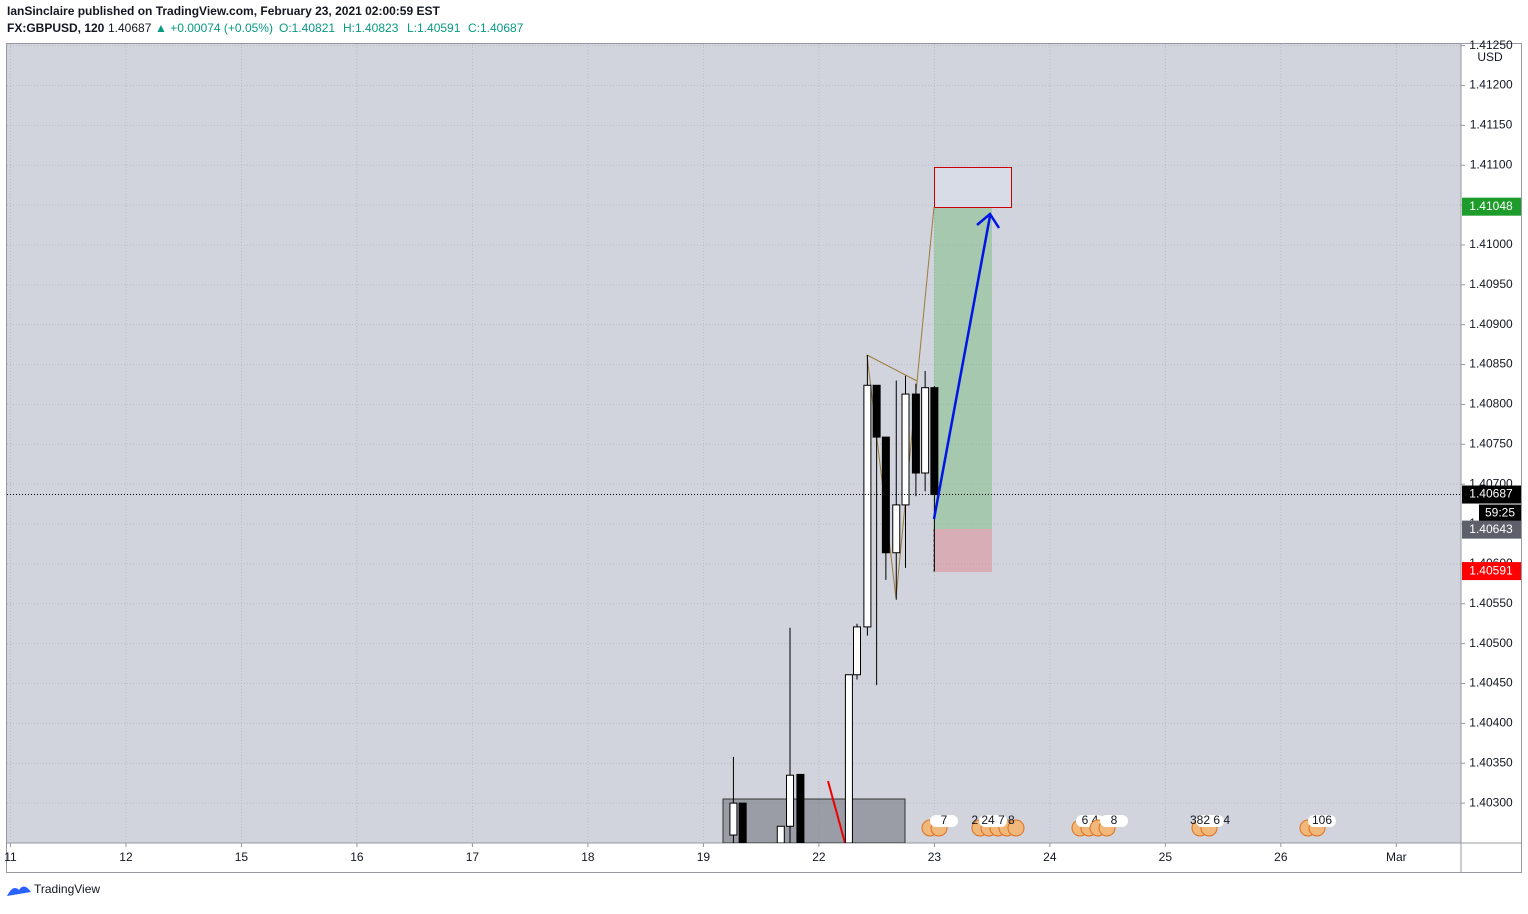 The image size is (1528, 914). I want to click on y-tick-label: 1.40400, so click(1491, 723).